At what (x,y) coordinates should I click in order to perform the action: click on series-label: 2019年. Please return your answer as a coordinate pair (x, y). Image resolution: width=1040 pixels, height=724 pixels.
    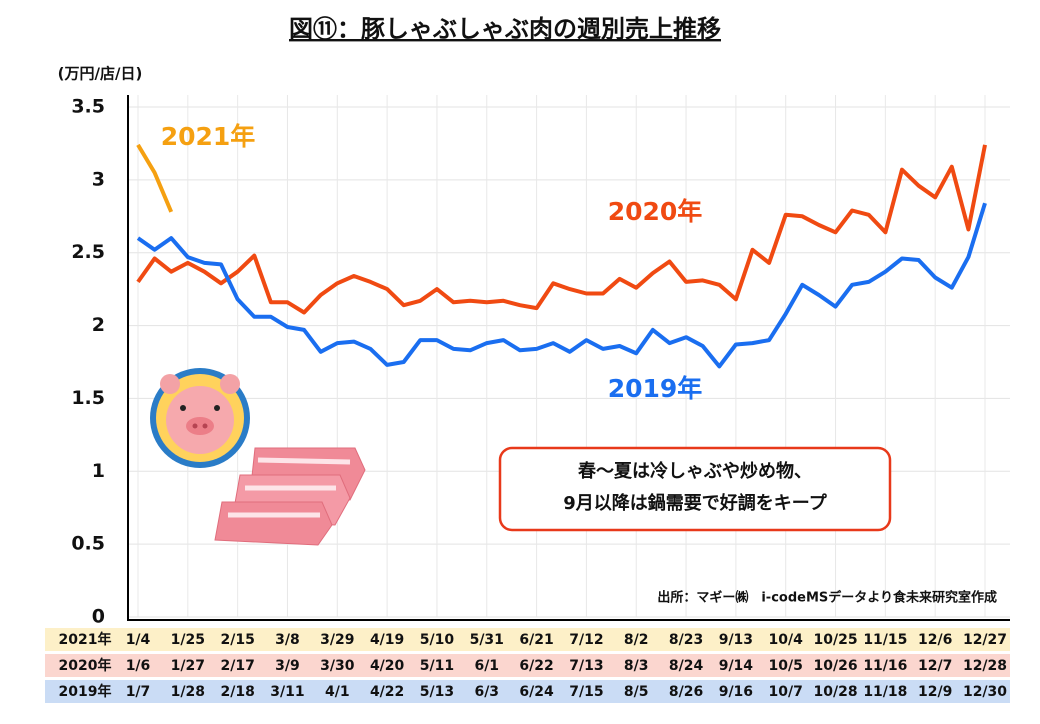
    Looking at the image, I should click on (655, 388).